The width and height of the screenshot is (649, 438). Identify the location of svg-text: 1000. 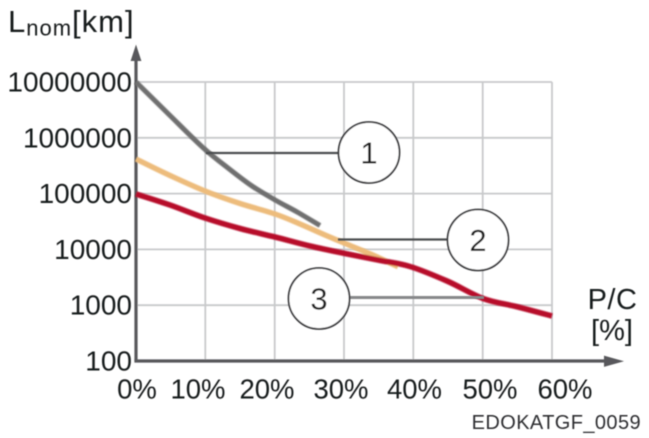
(101, 305).